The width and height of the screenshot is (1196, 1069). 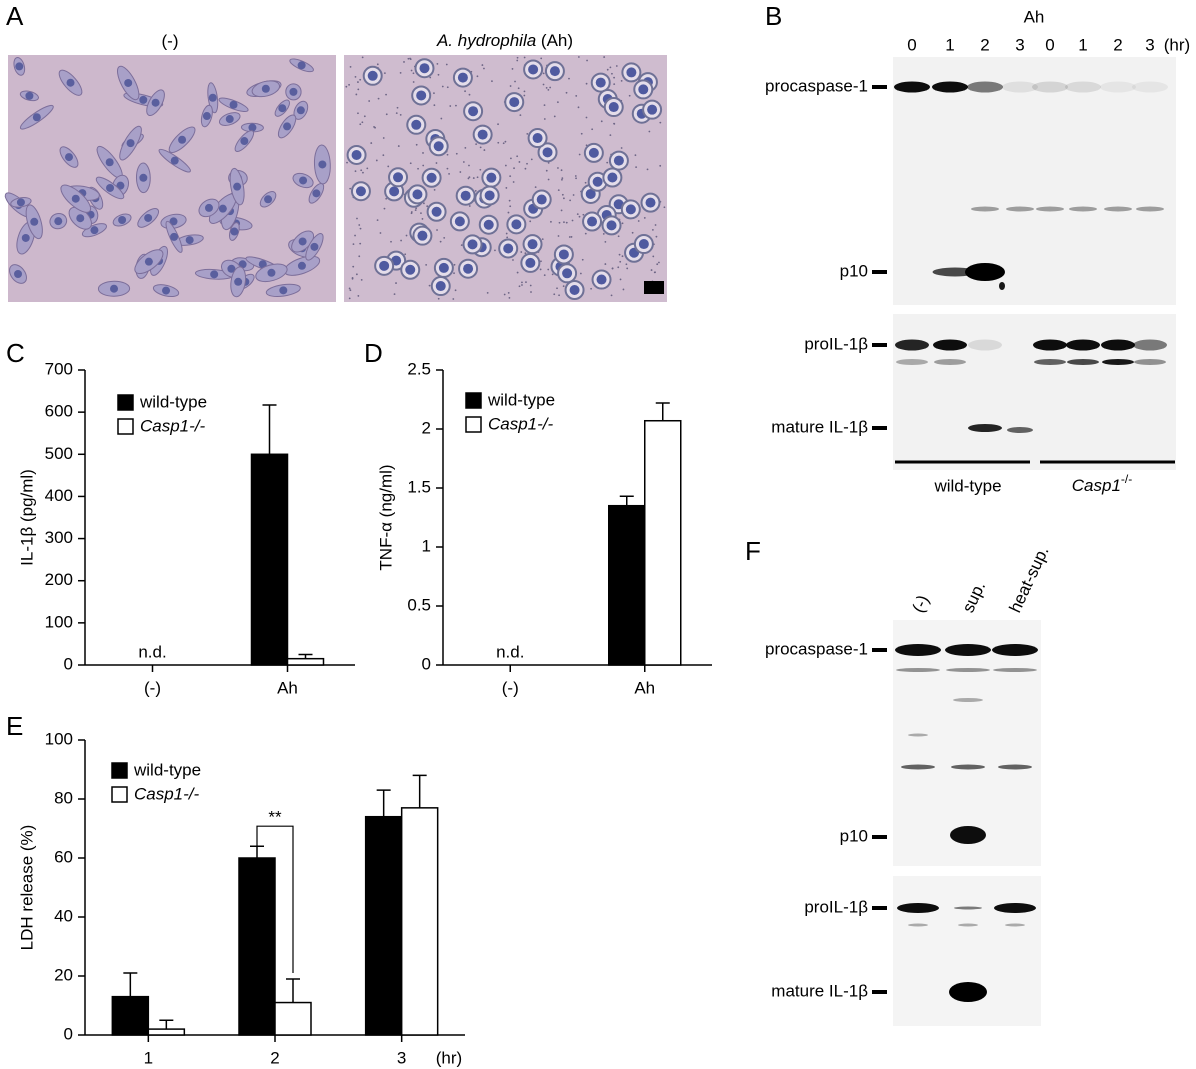 I want to click on x-tick-label: Ah, so click(x=644, y=687).